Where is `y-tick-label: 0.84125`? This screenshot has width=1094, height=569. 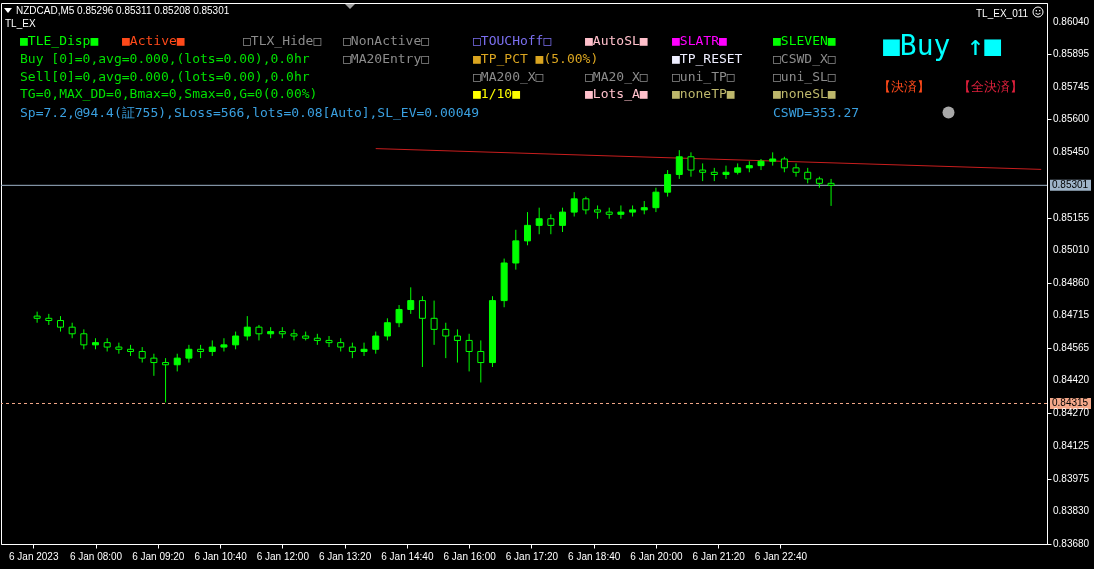 y-tick-label: 0.84125 is located at coordinates (1071, 445).